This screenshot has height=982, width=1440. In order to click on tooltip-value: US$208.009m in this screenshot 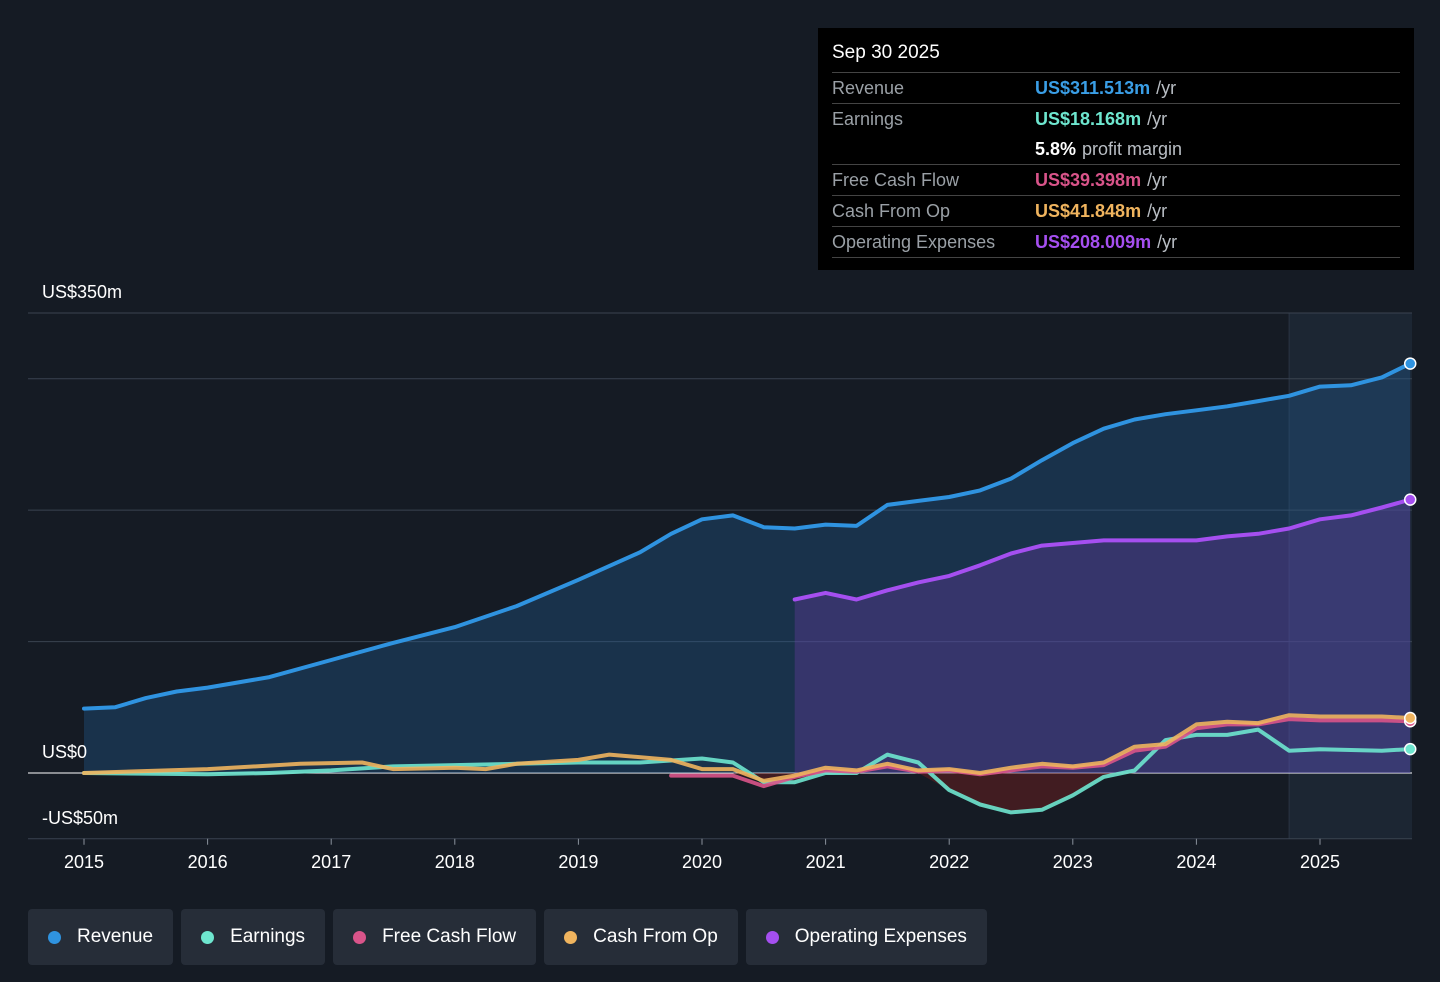, I will do `click(1093, 241)`.